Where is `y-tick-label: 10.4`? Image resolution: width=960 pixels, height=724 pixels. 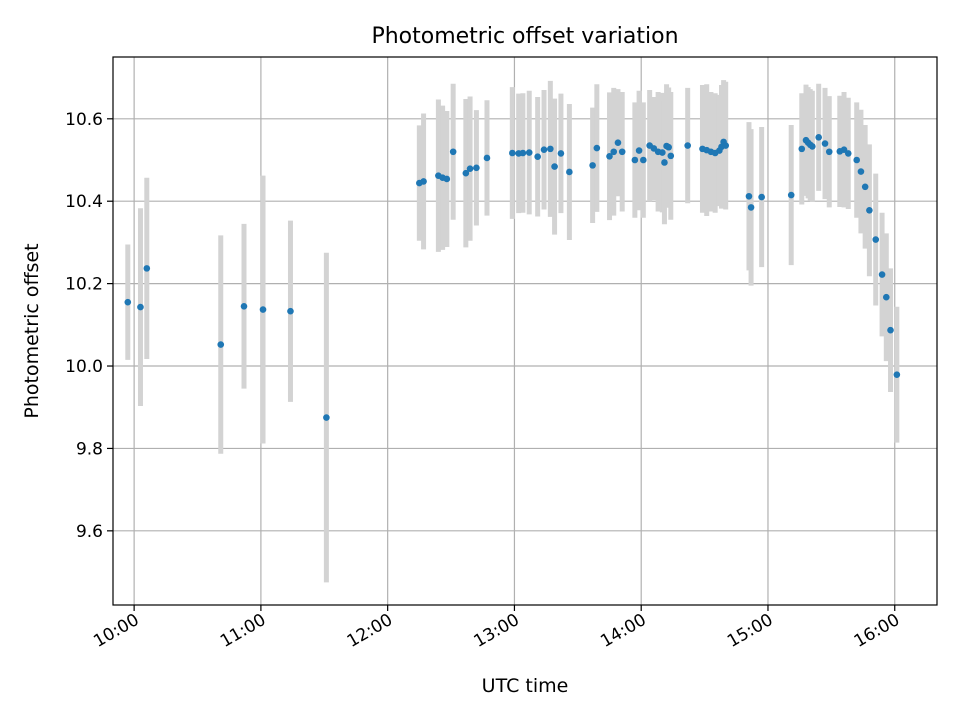
y-tick-label: 10.4 is located at coordinates (84, 202).